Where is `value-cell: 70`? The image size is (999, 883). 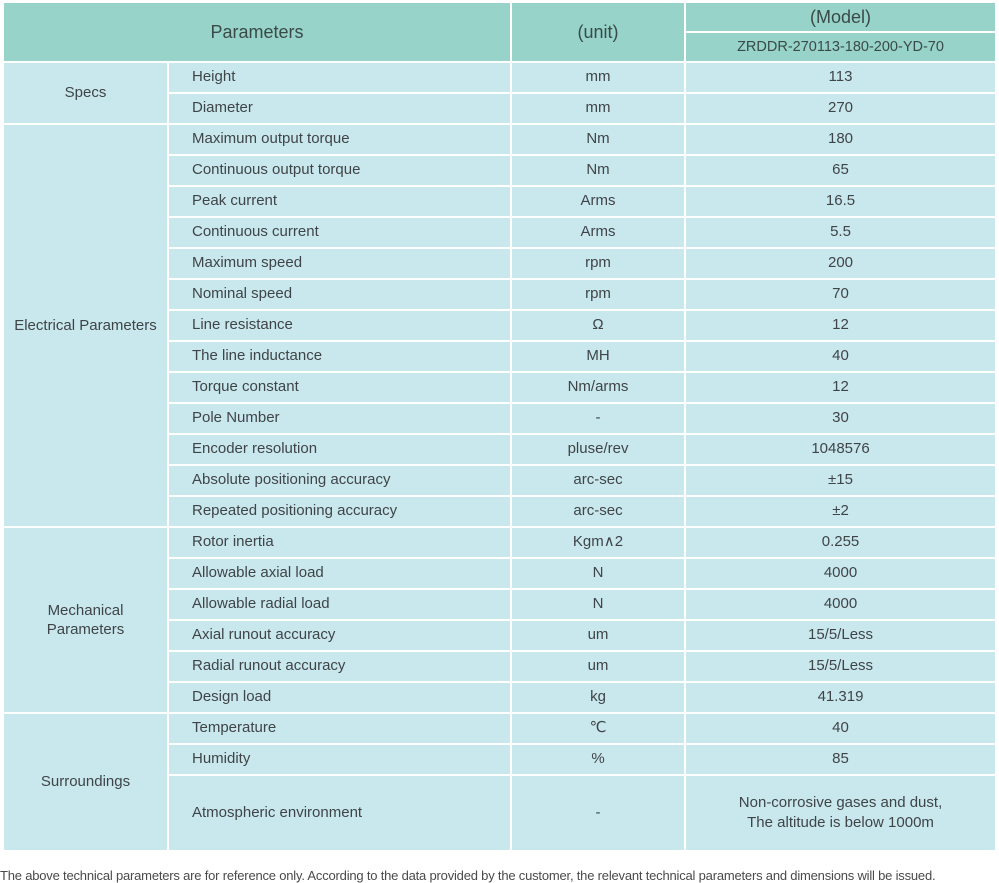
value-cell: 70 is located at coordinates (841, 294).